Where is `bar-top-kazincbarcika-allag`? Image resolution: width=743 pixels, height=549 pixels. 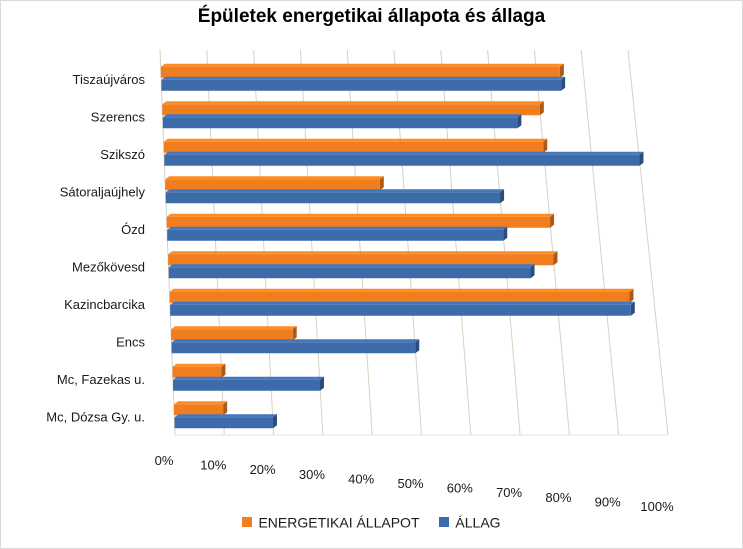 bar-top-kazincbarcika-allag is located at coordinates (402, 303).